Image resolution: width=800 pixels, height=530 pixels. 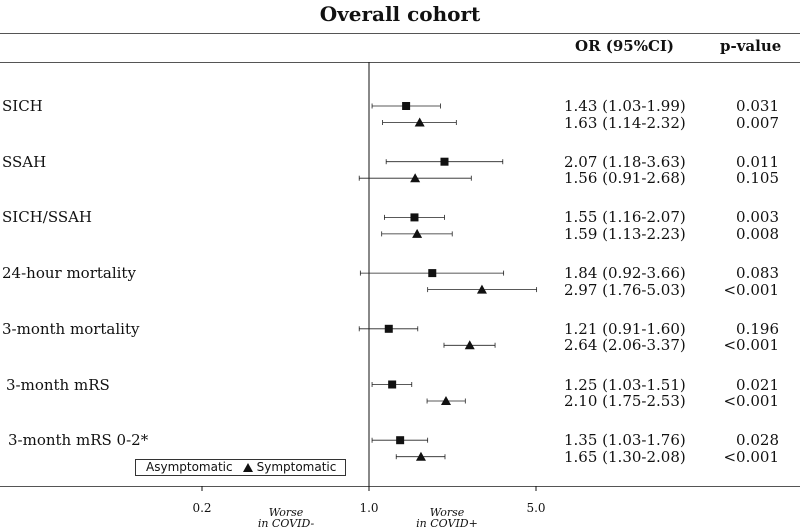 I want to click on p-value: 0.196, so click(x=757, y=328).